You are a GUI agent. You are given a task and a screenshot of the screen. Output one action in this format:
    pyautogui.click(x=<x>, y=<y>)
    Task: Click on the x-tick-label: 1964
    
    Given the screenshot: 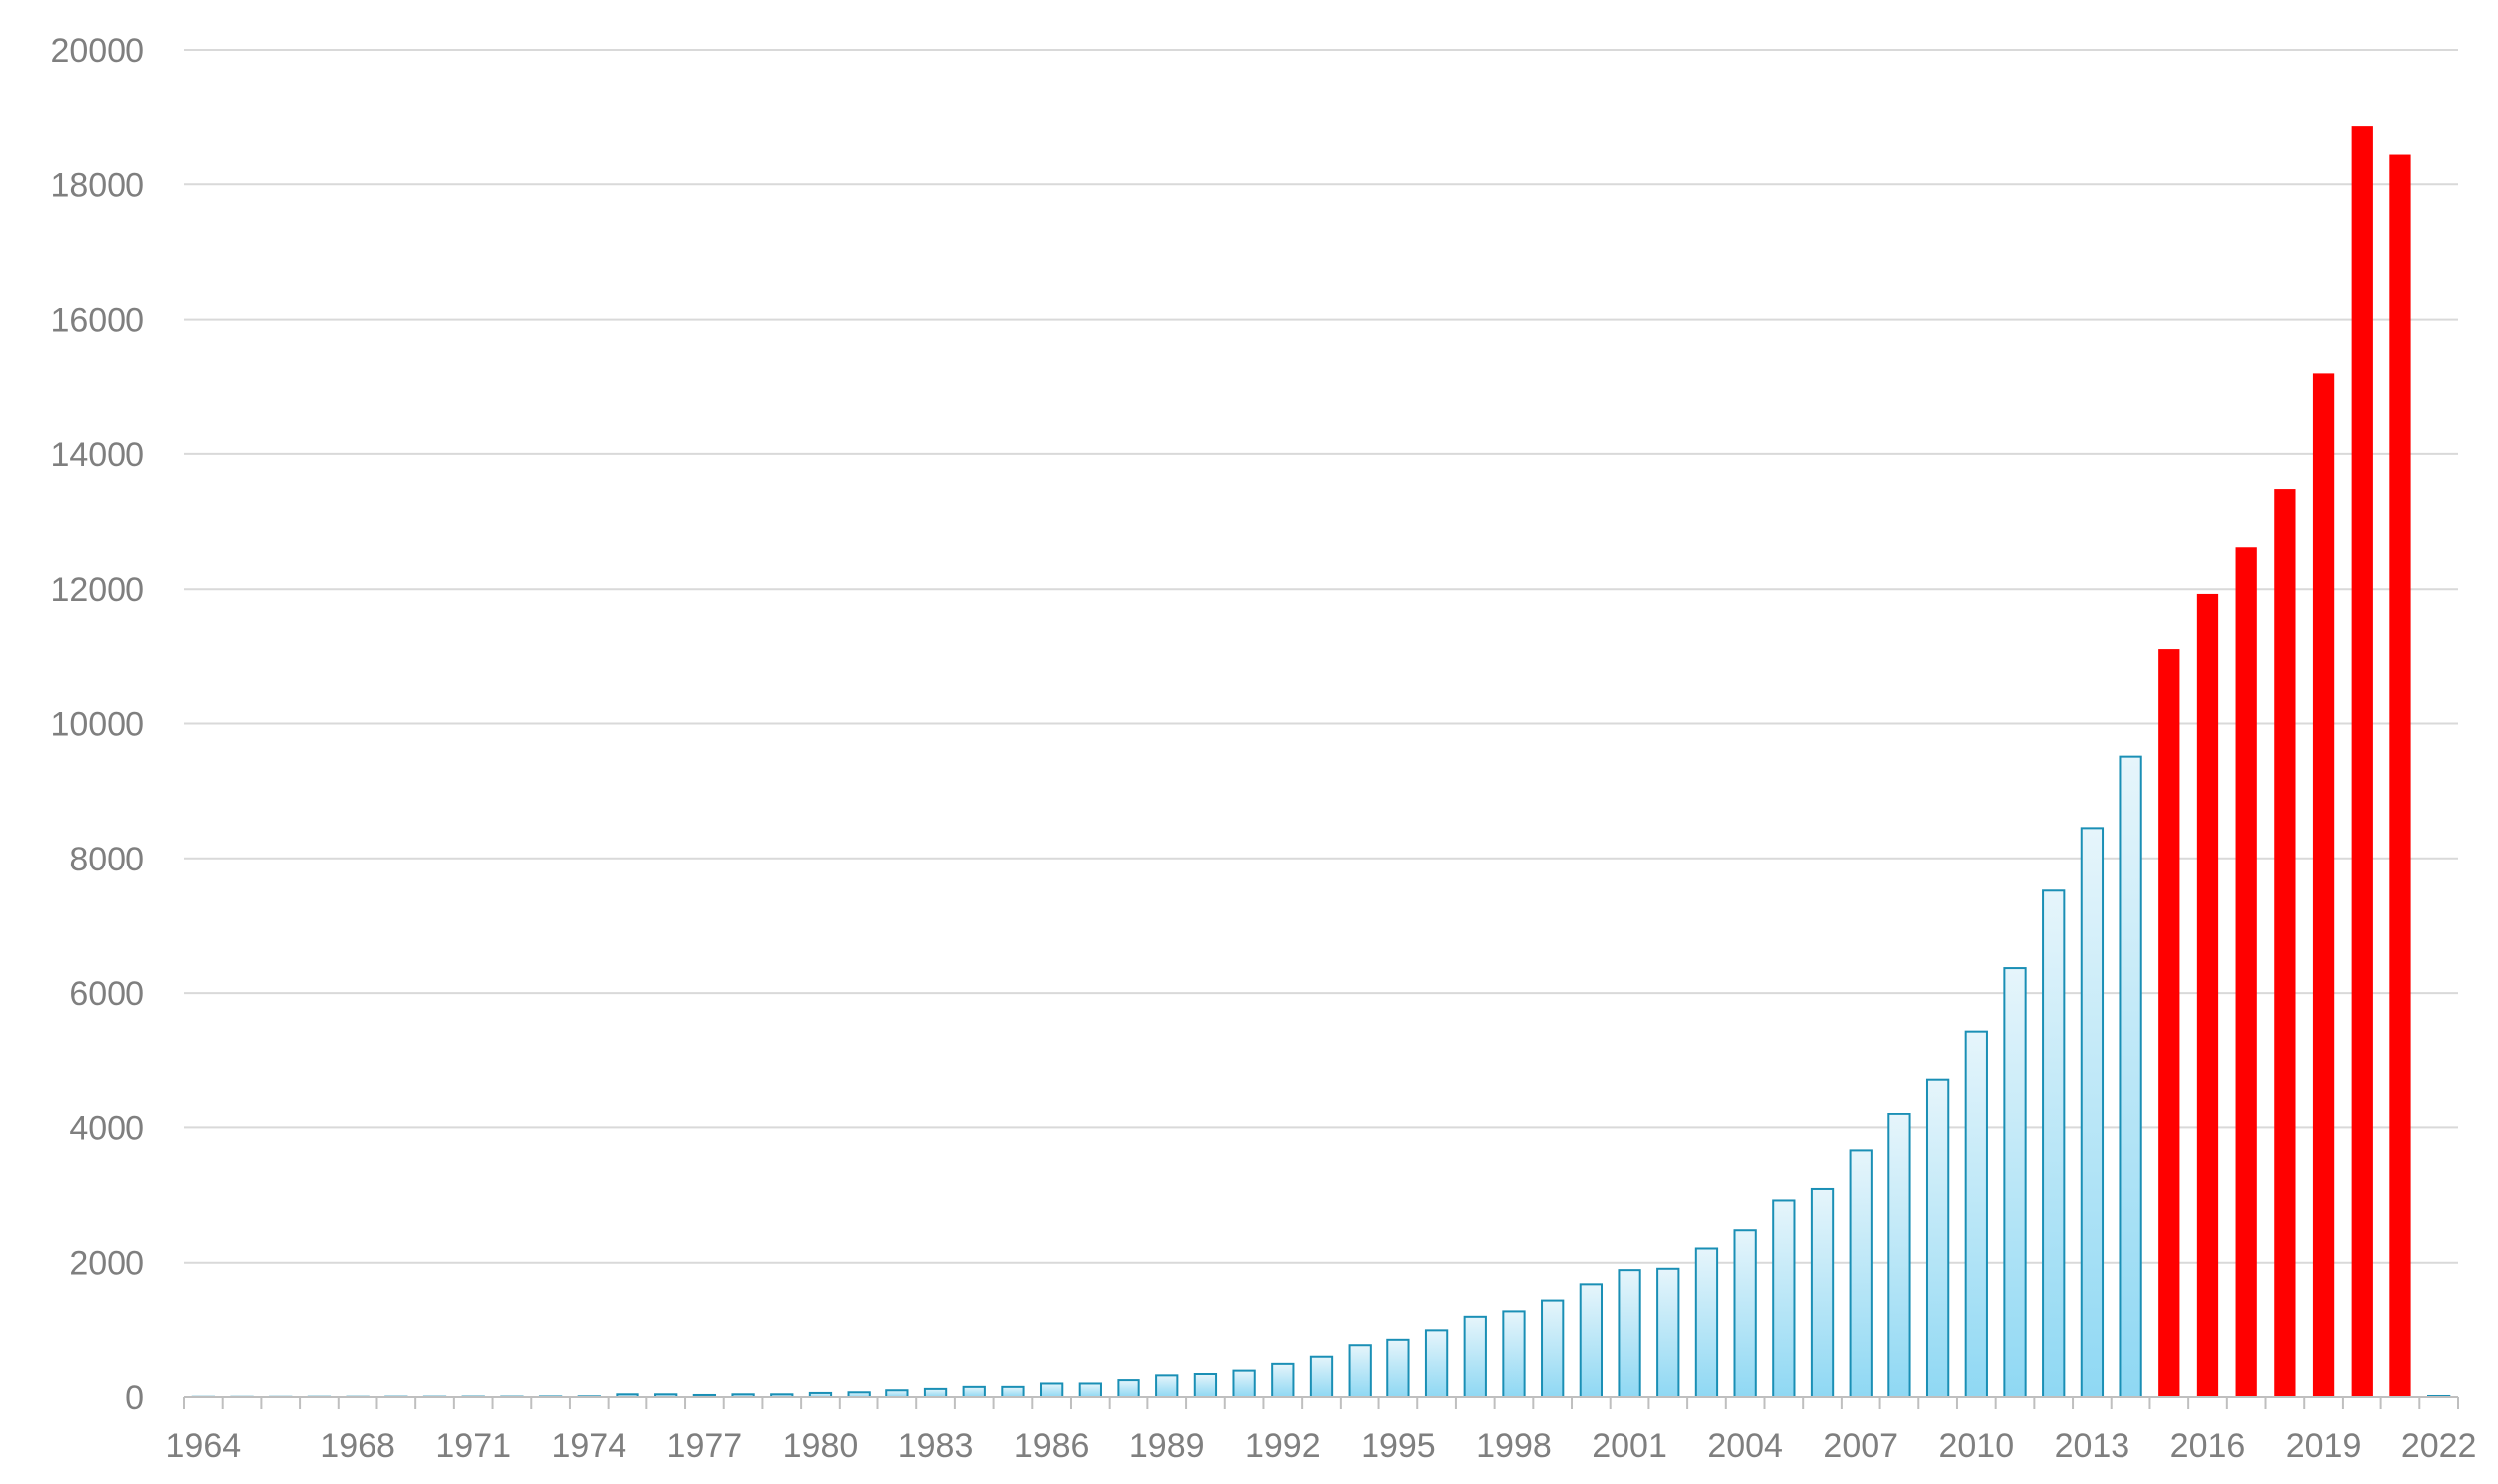 What is the action you would take?
    pyautogui.click(x=204, y=1446)
    